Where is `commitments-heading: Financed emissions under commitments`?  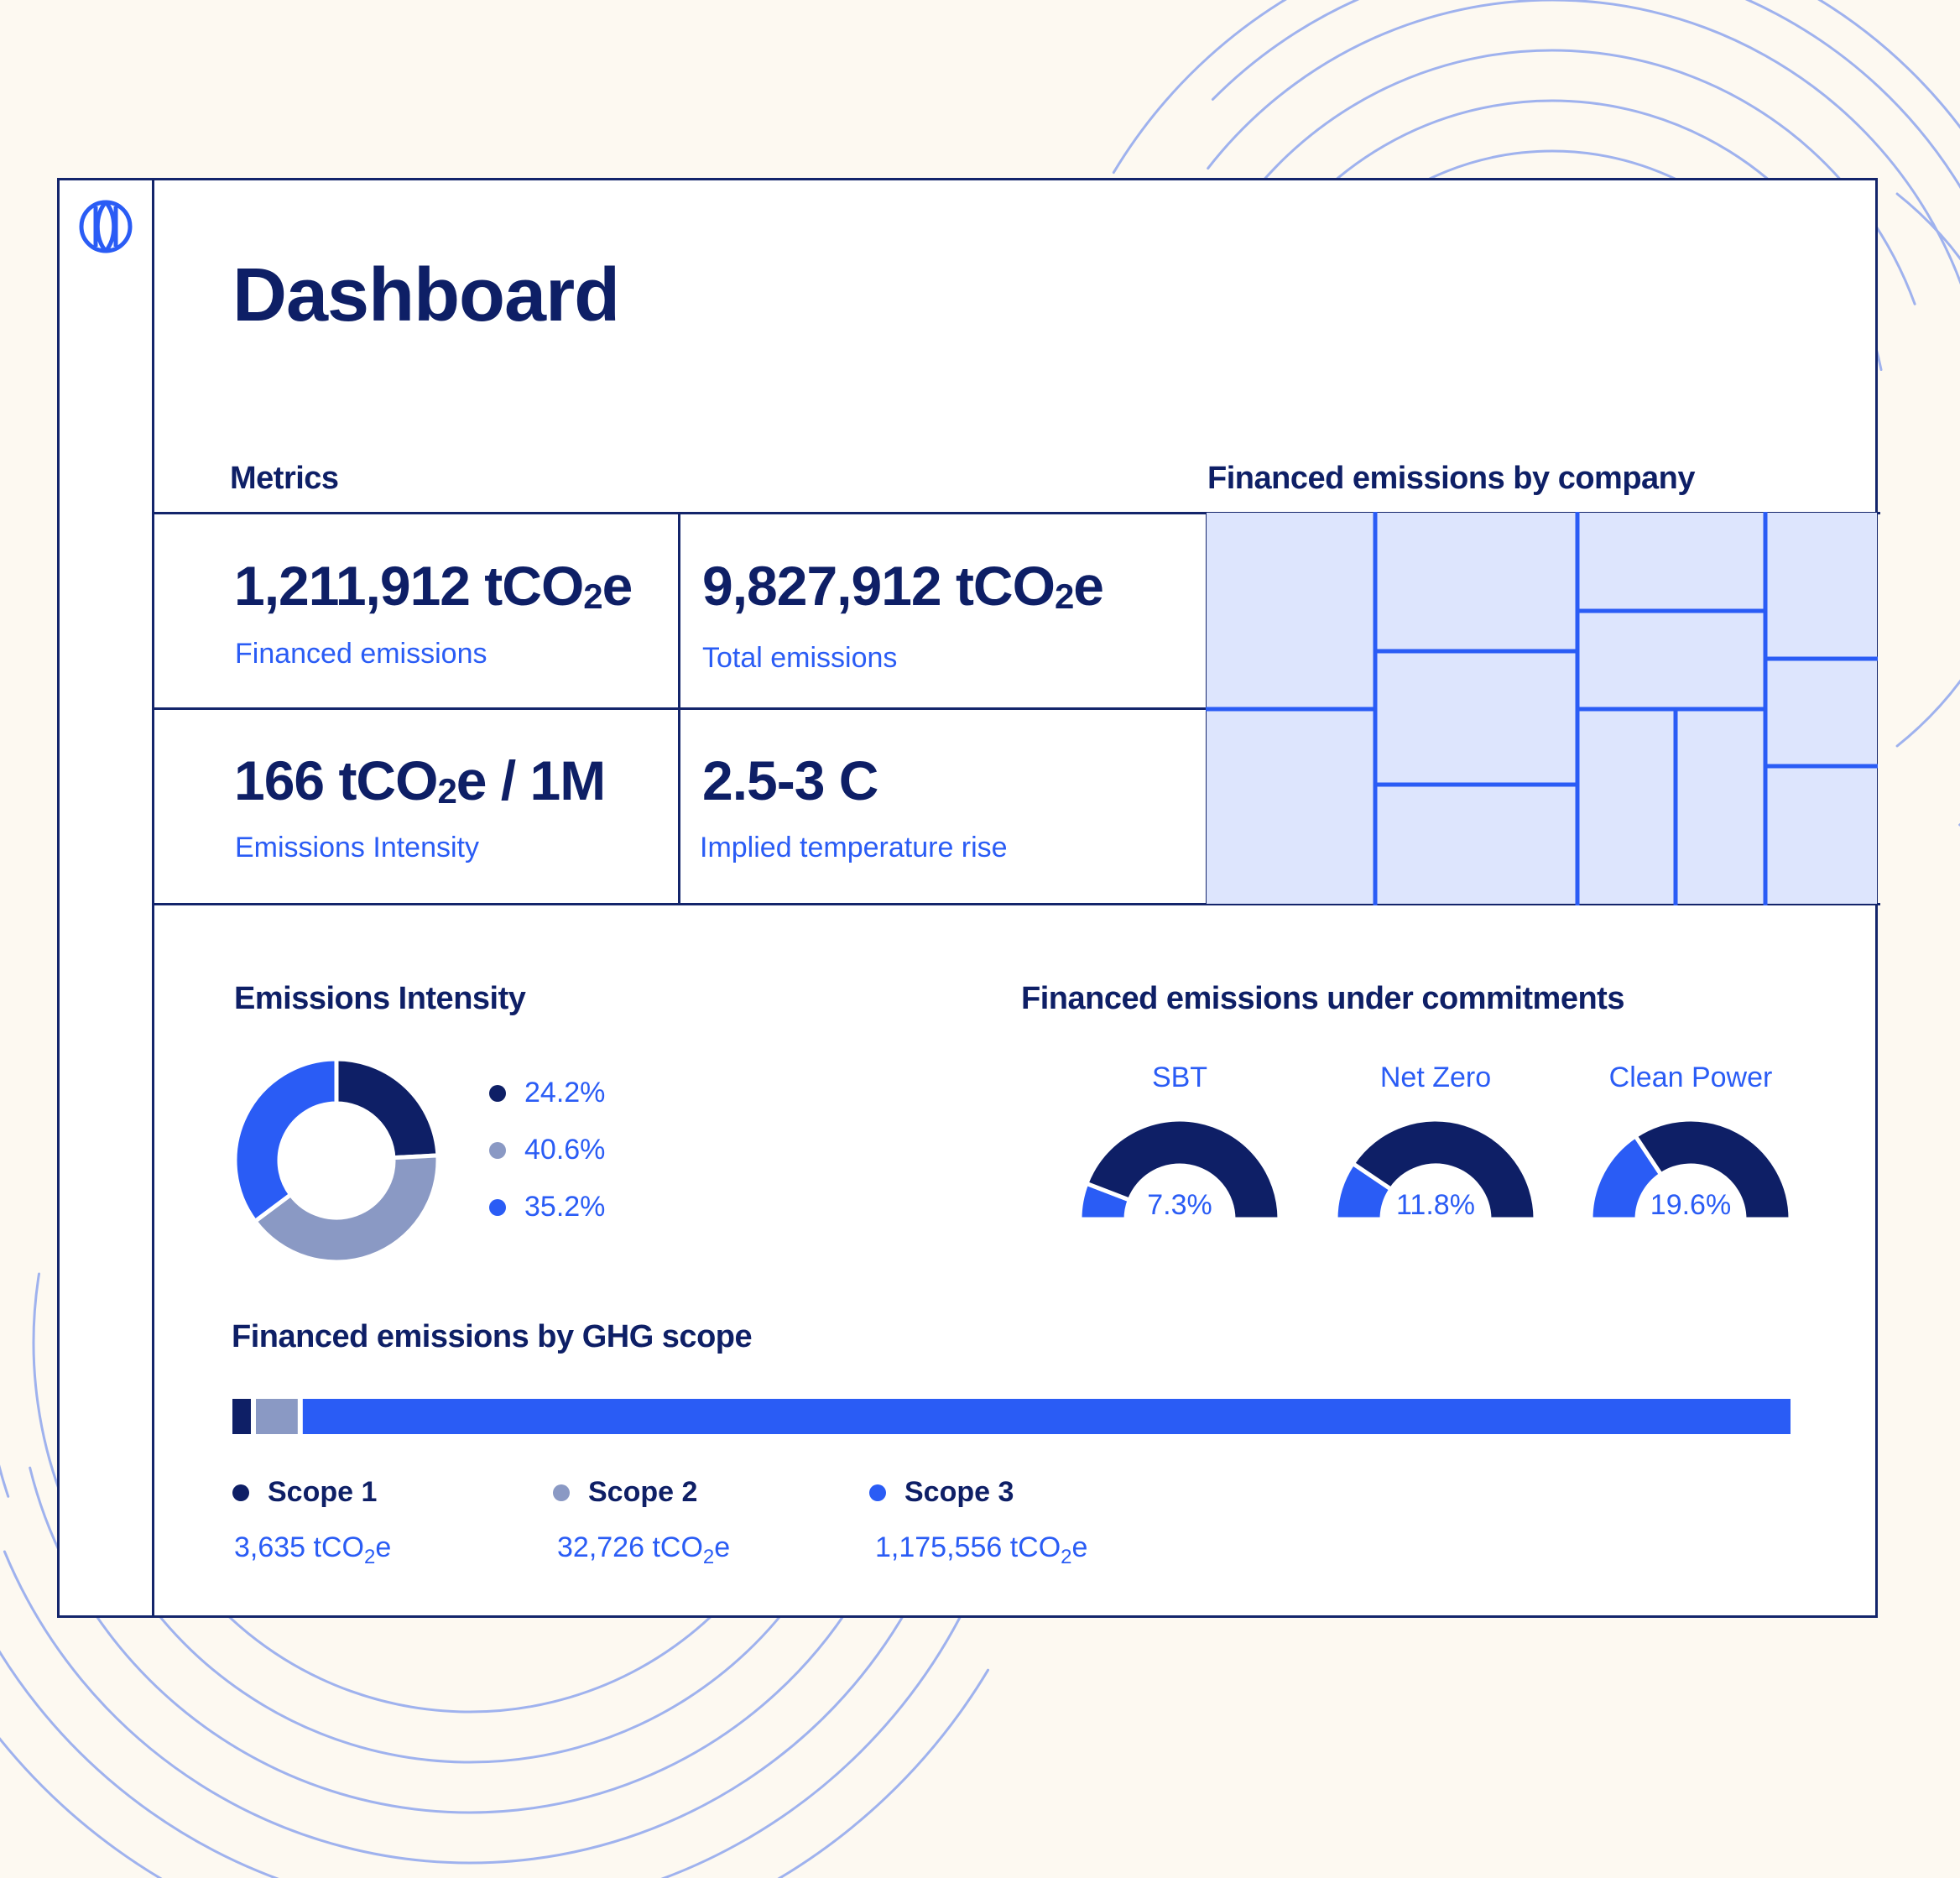 commitments-heading: Financed emissions under commitments is located at coordinates (1323, 998).